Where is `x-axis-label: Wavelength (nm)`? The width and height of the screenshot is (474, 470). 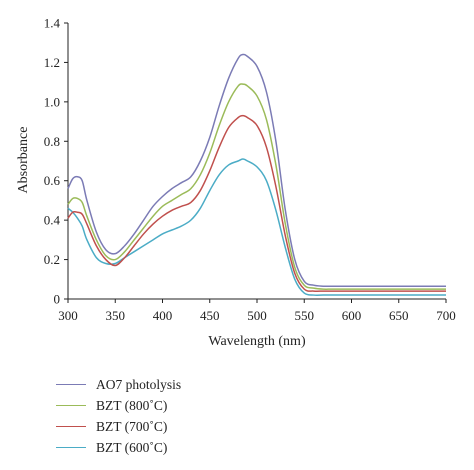 x-axis-label: Wavelength (nm) is located at coordinates (257, 341).